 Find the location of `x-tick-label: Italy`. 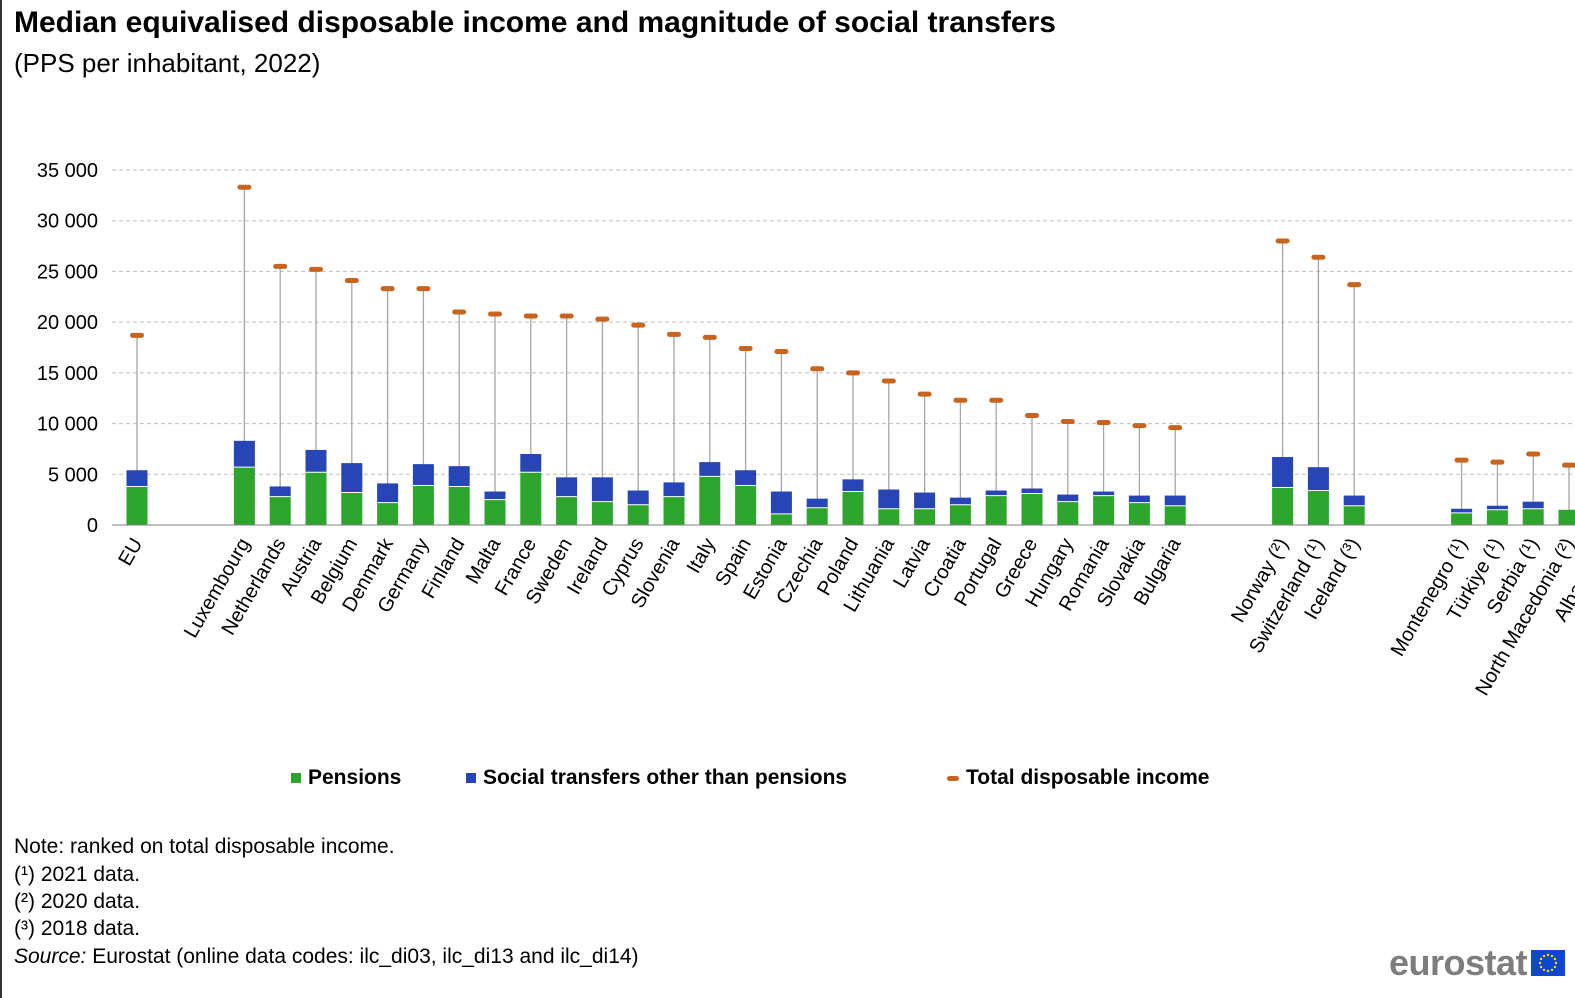

x-tick-label: Italy is located at coordinates (701, 556).